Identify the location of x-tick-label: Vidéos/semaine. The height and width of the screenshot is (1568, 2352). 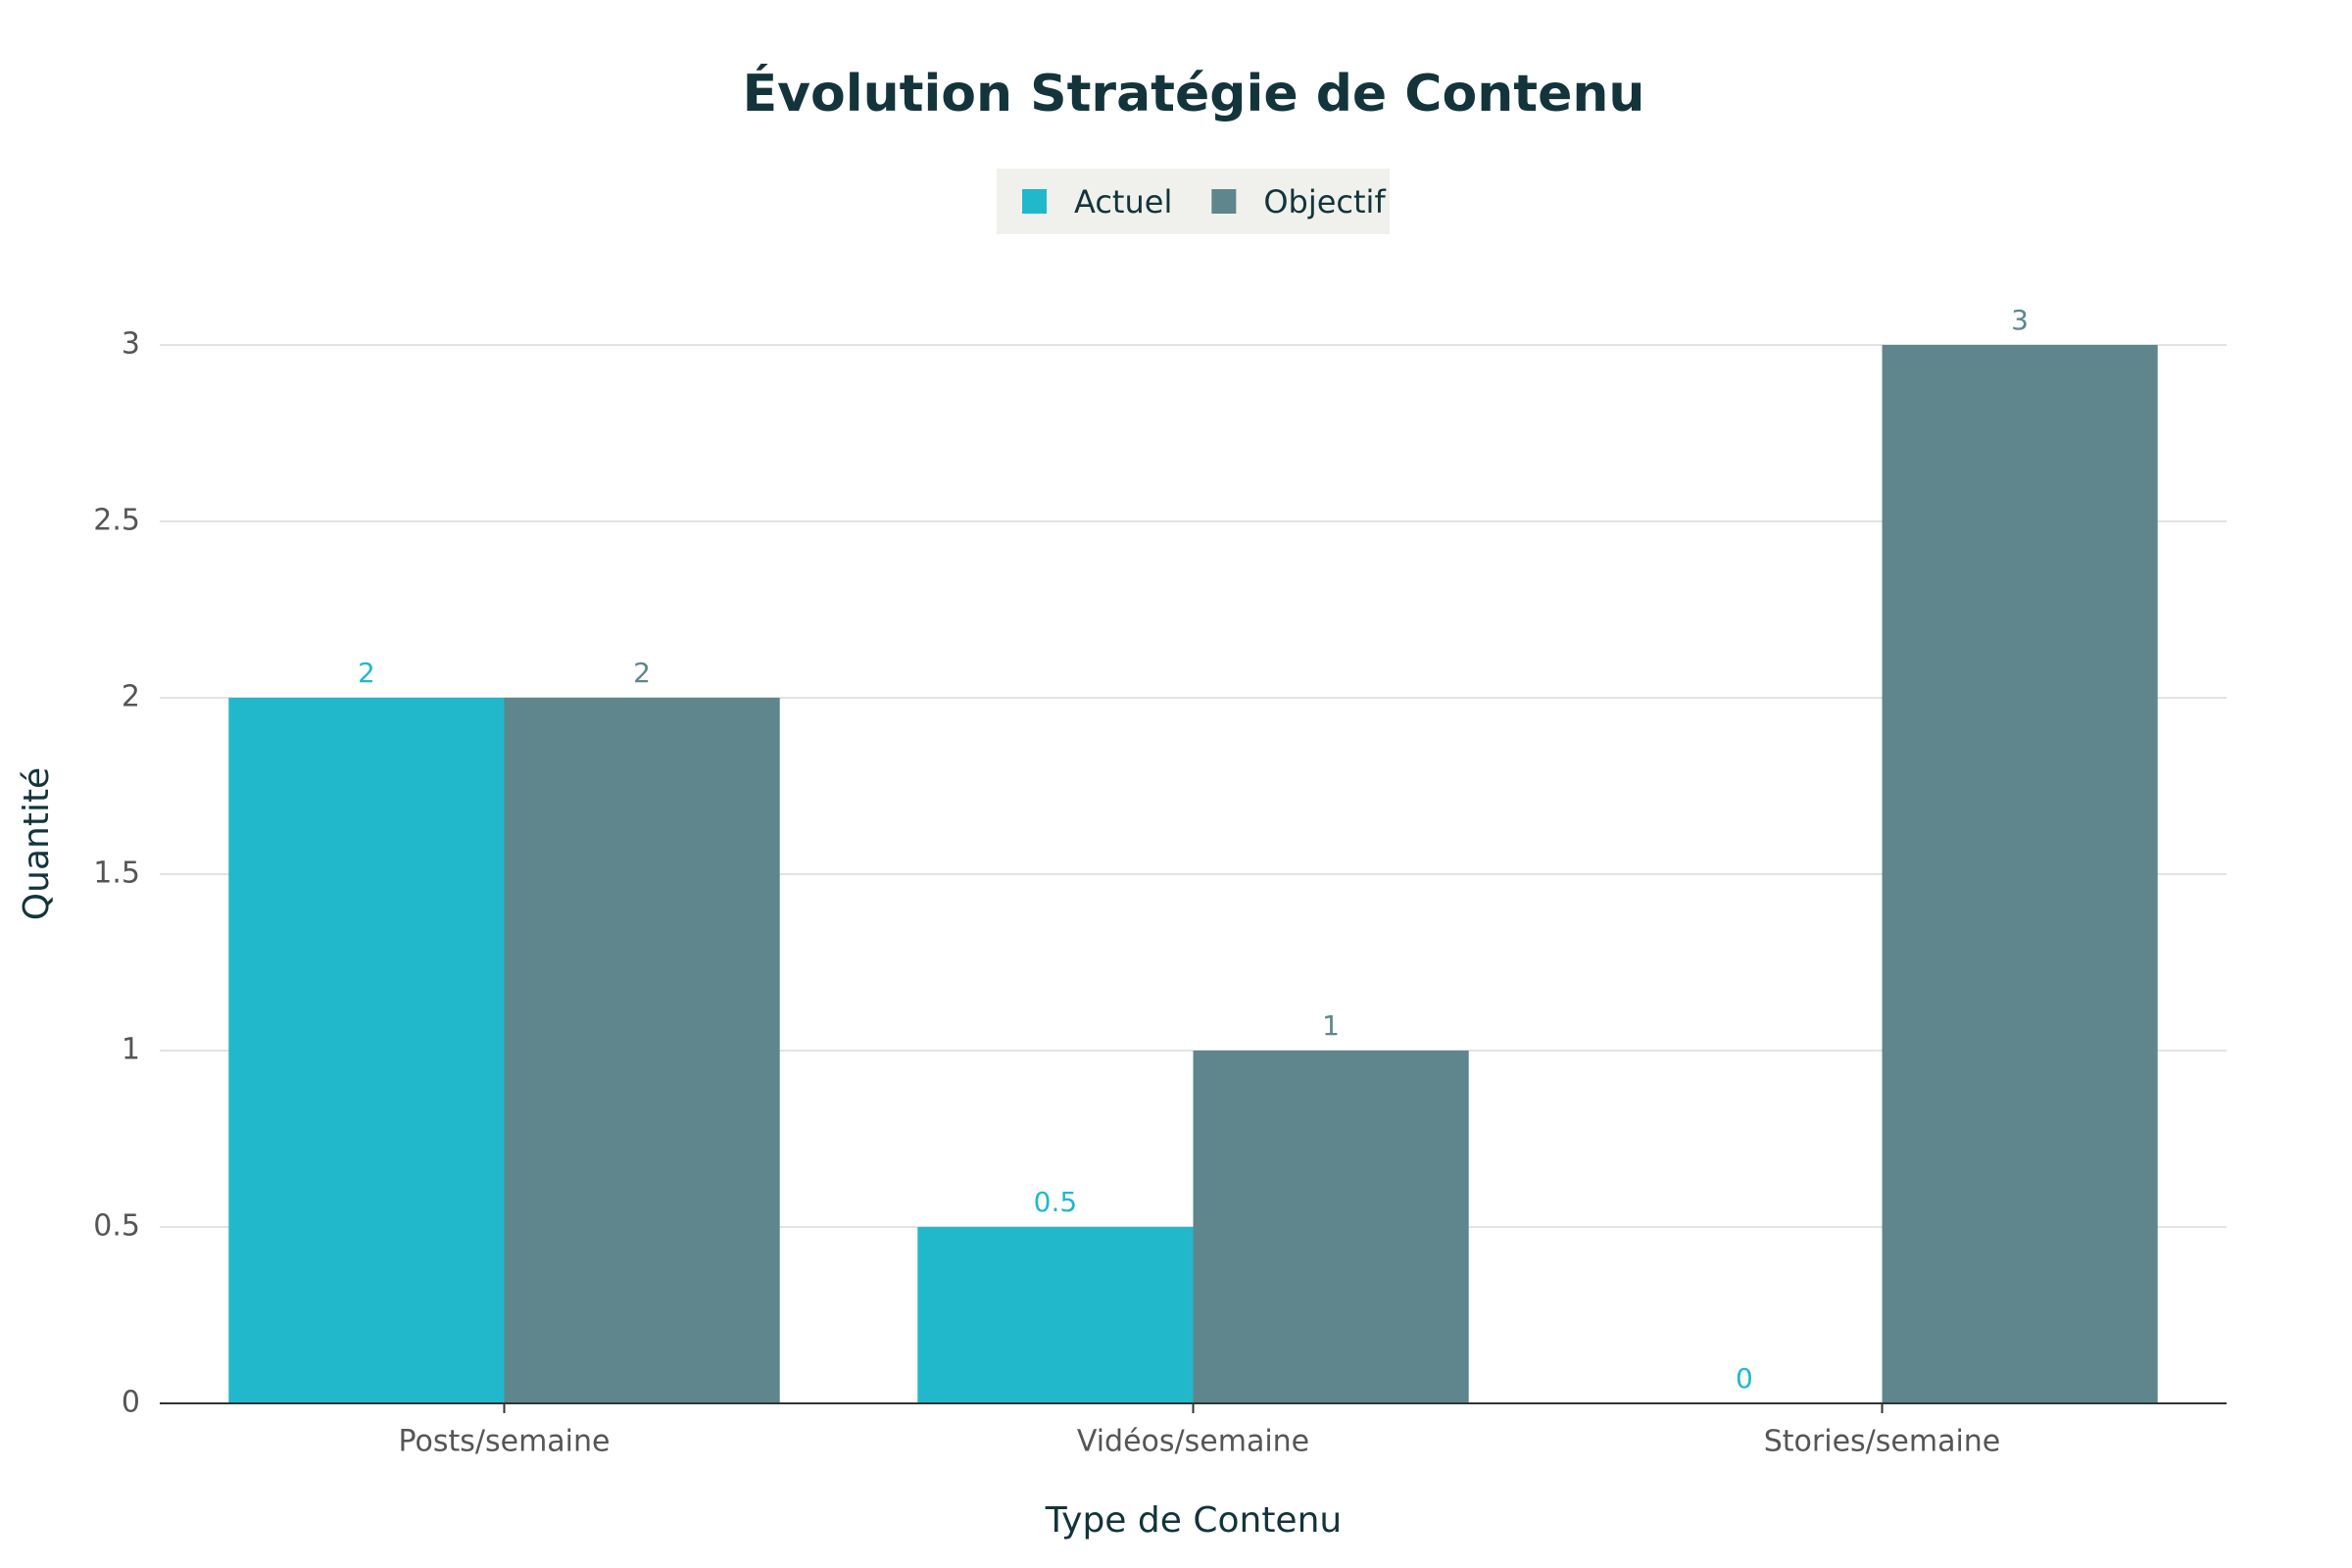
(1193, 1442).